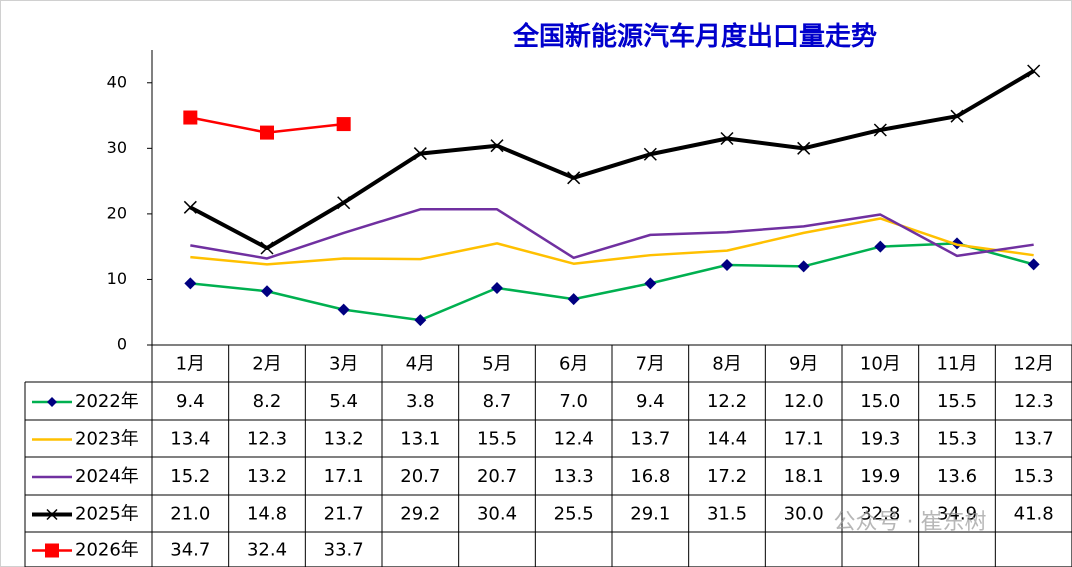 This screenshot has width=1072, height=567. What do you see at coordinates (420, 401) in the screenshot?
I see `table-value: 3.8` at bounding box center [420, 401].